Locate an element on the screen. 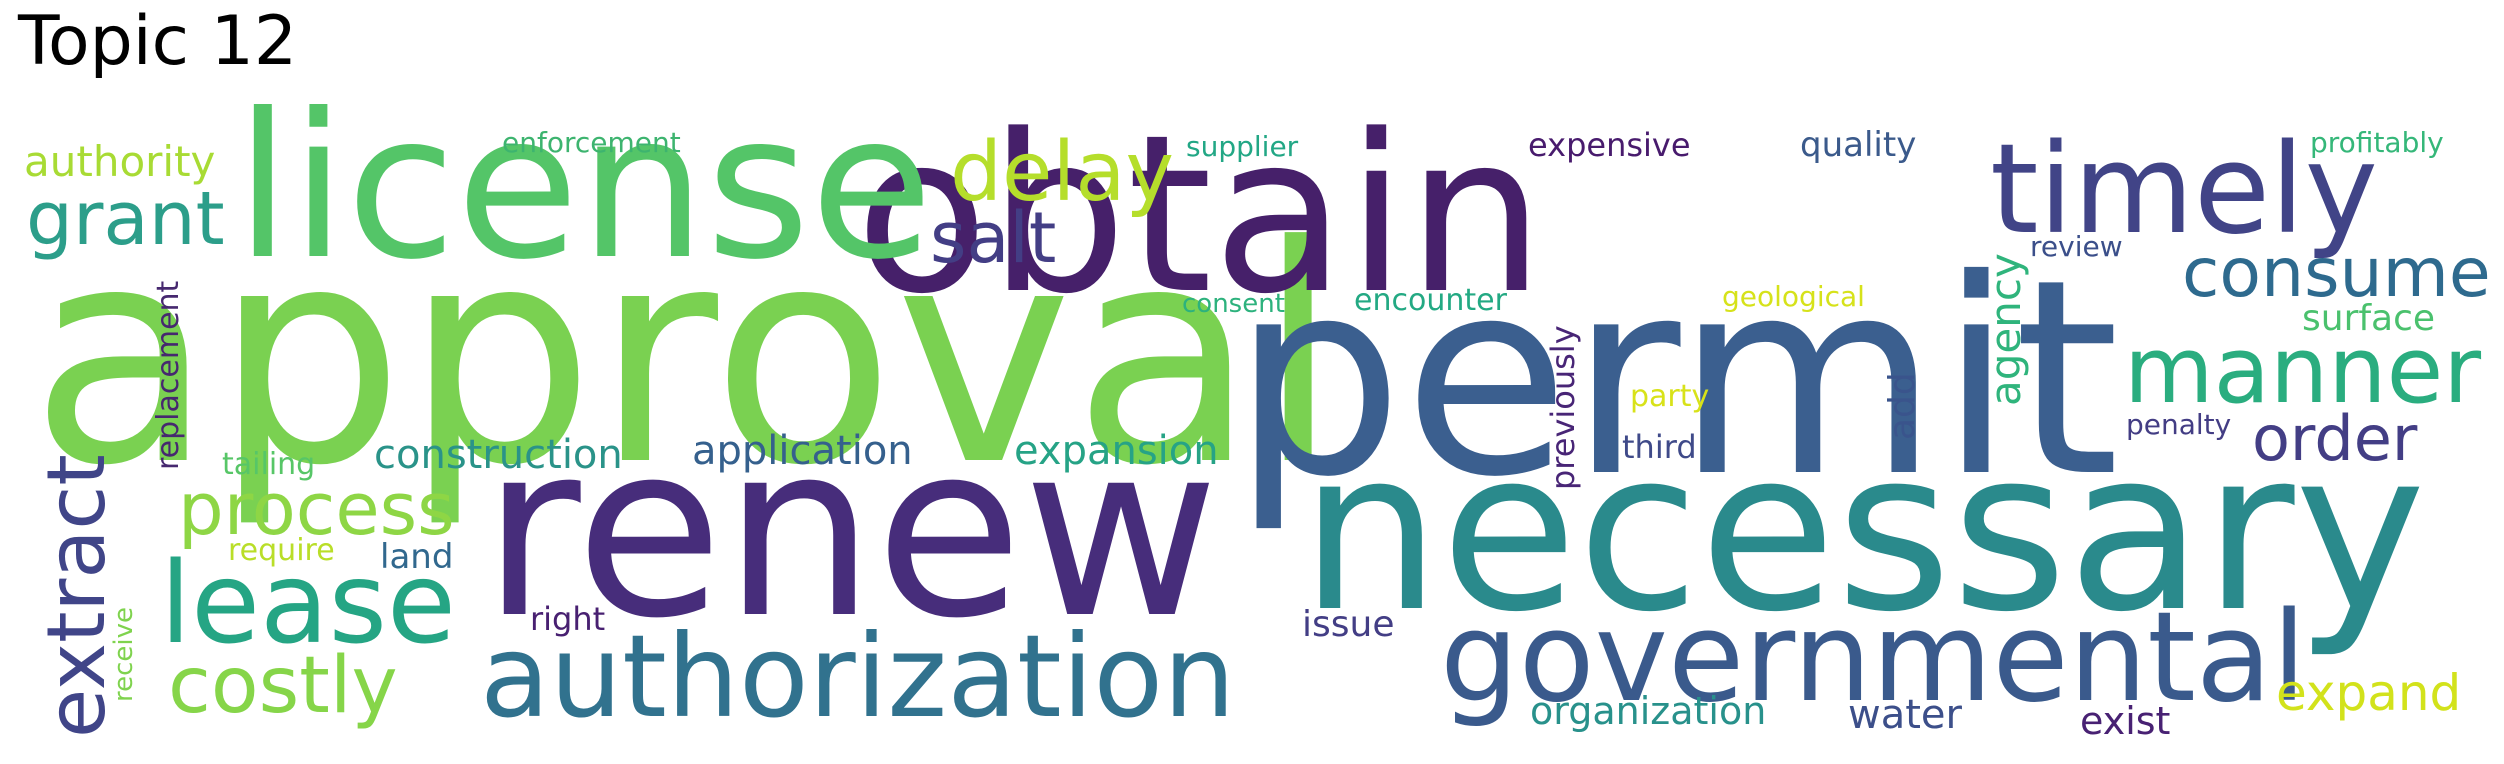 This screenshot has width=2504, height=764. page-title: Topic 12 is located at coordinates (158, 41).